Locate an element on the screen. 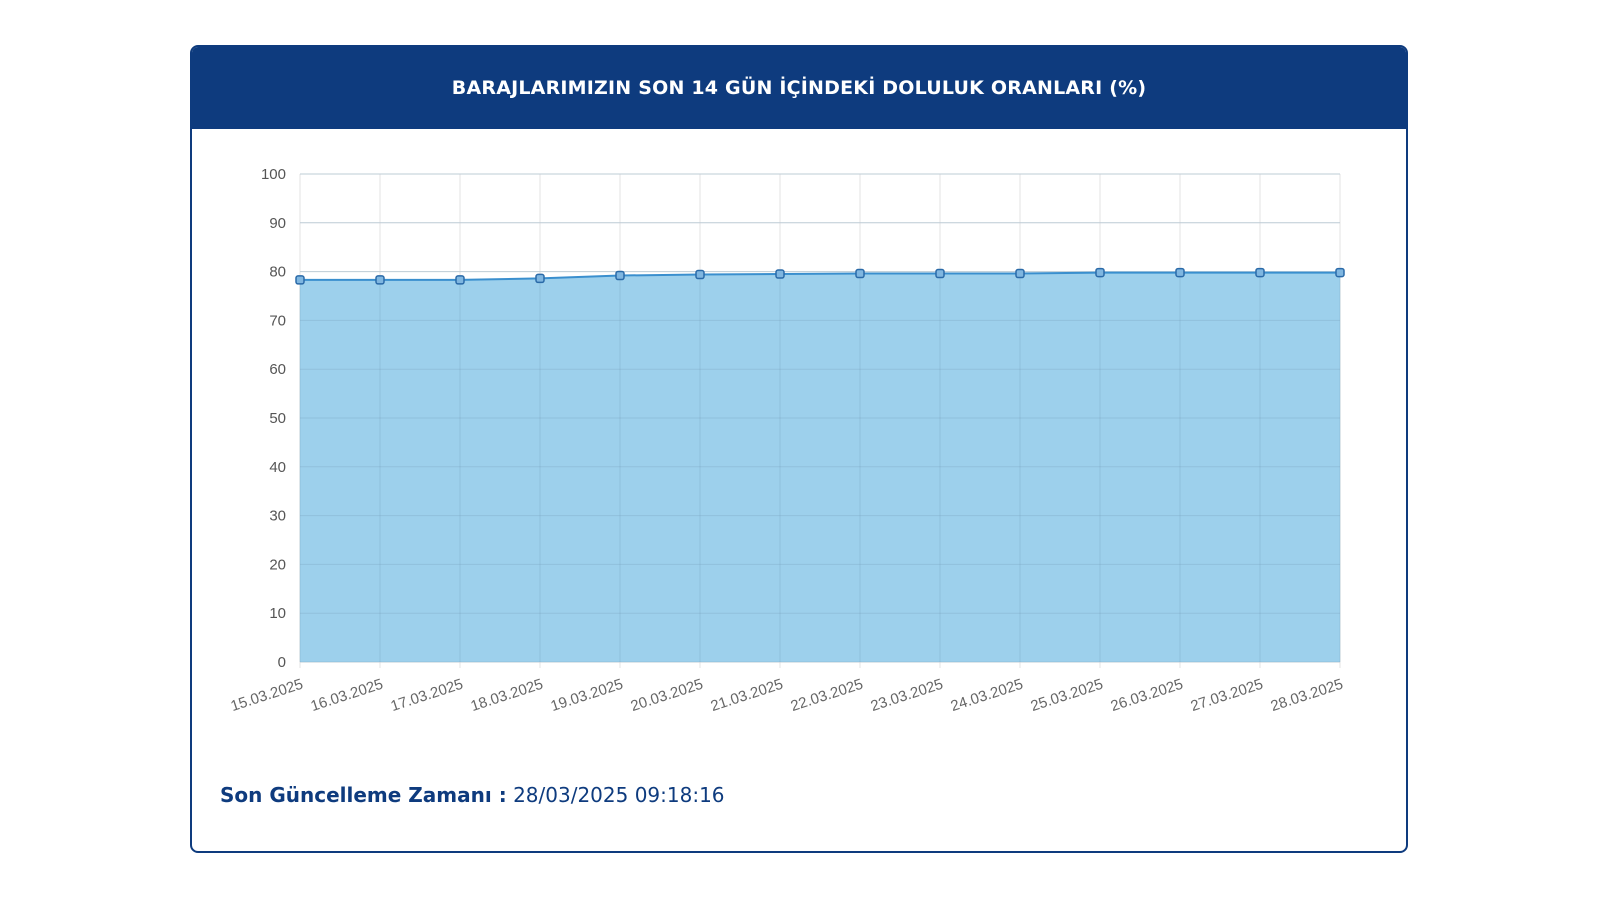 The image size is (1600, 900). y-tick-label: 70 is located at coordinates (277, 320).